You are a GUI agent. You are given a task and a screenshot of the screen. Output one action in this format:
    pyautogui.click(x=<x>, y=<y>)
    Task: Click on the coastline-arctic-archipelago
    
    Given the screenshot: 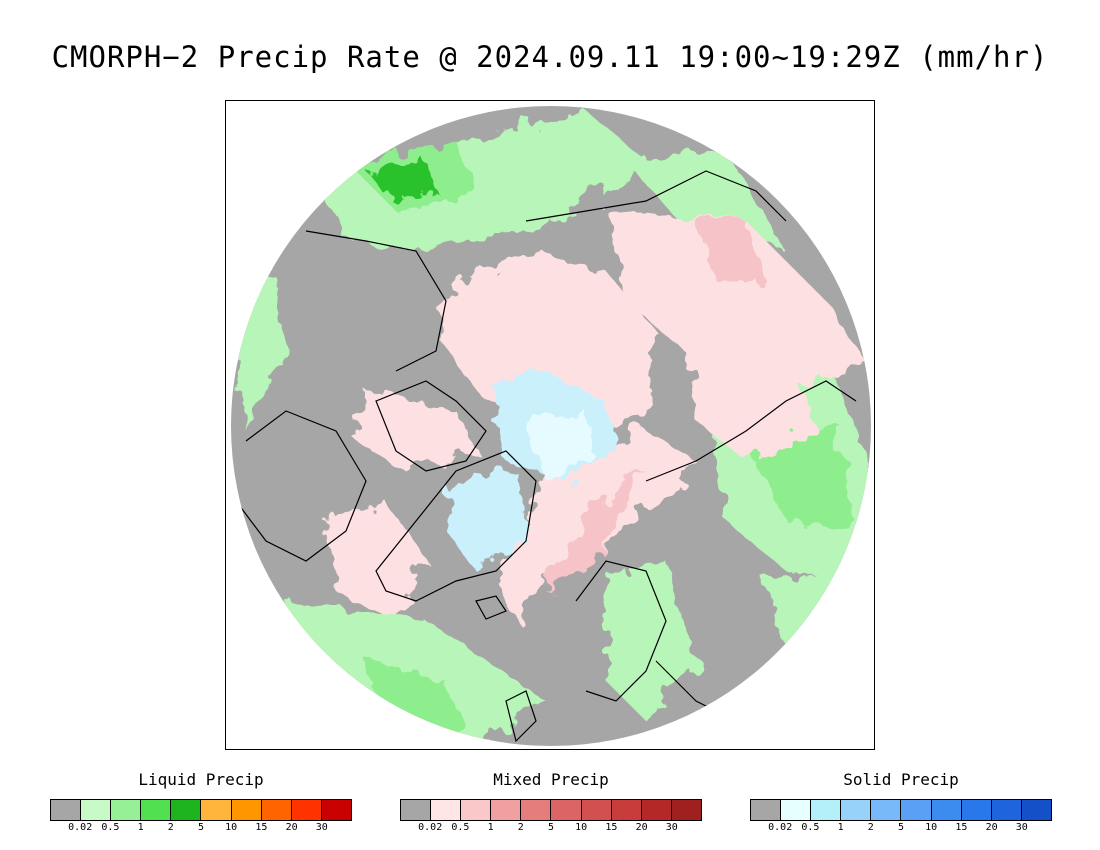 What is the action you would take?
    pyautogui.click(x=431, y=426)
    